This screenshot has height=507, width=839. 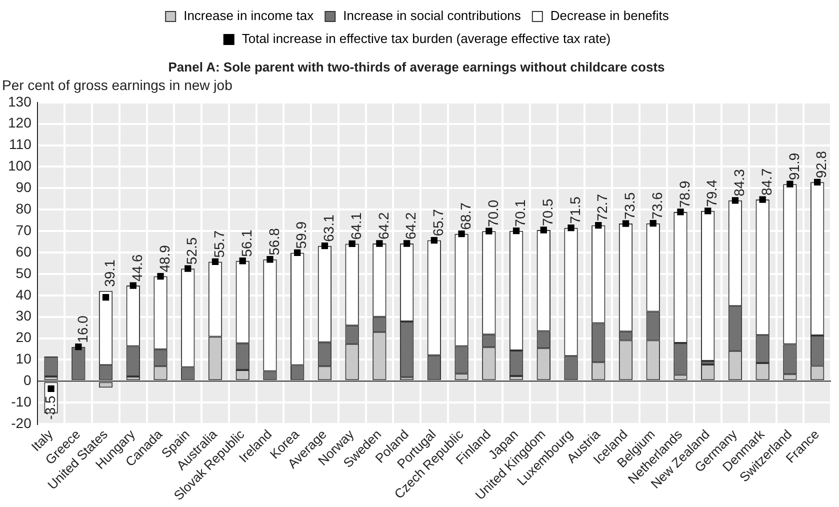 I want to click on data-label: 73.5, so click(x=630, y=206).